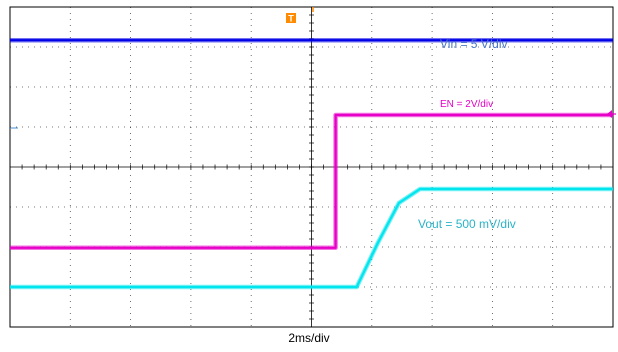 The image size is (618, 352). What do you see at coordinates (609, 114) in the screenshot?
I see `level-arrow` at bounding box center [609, 114].